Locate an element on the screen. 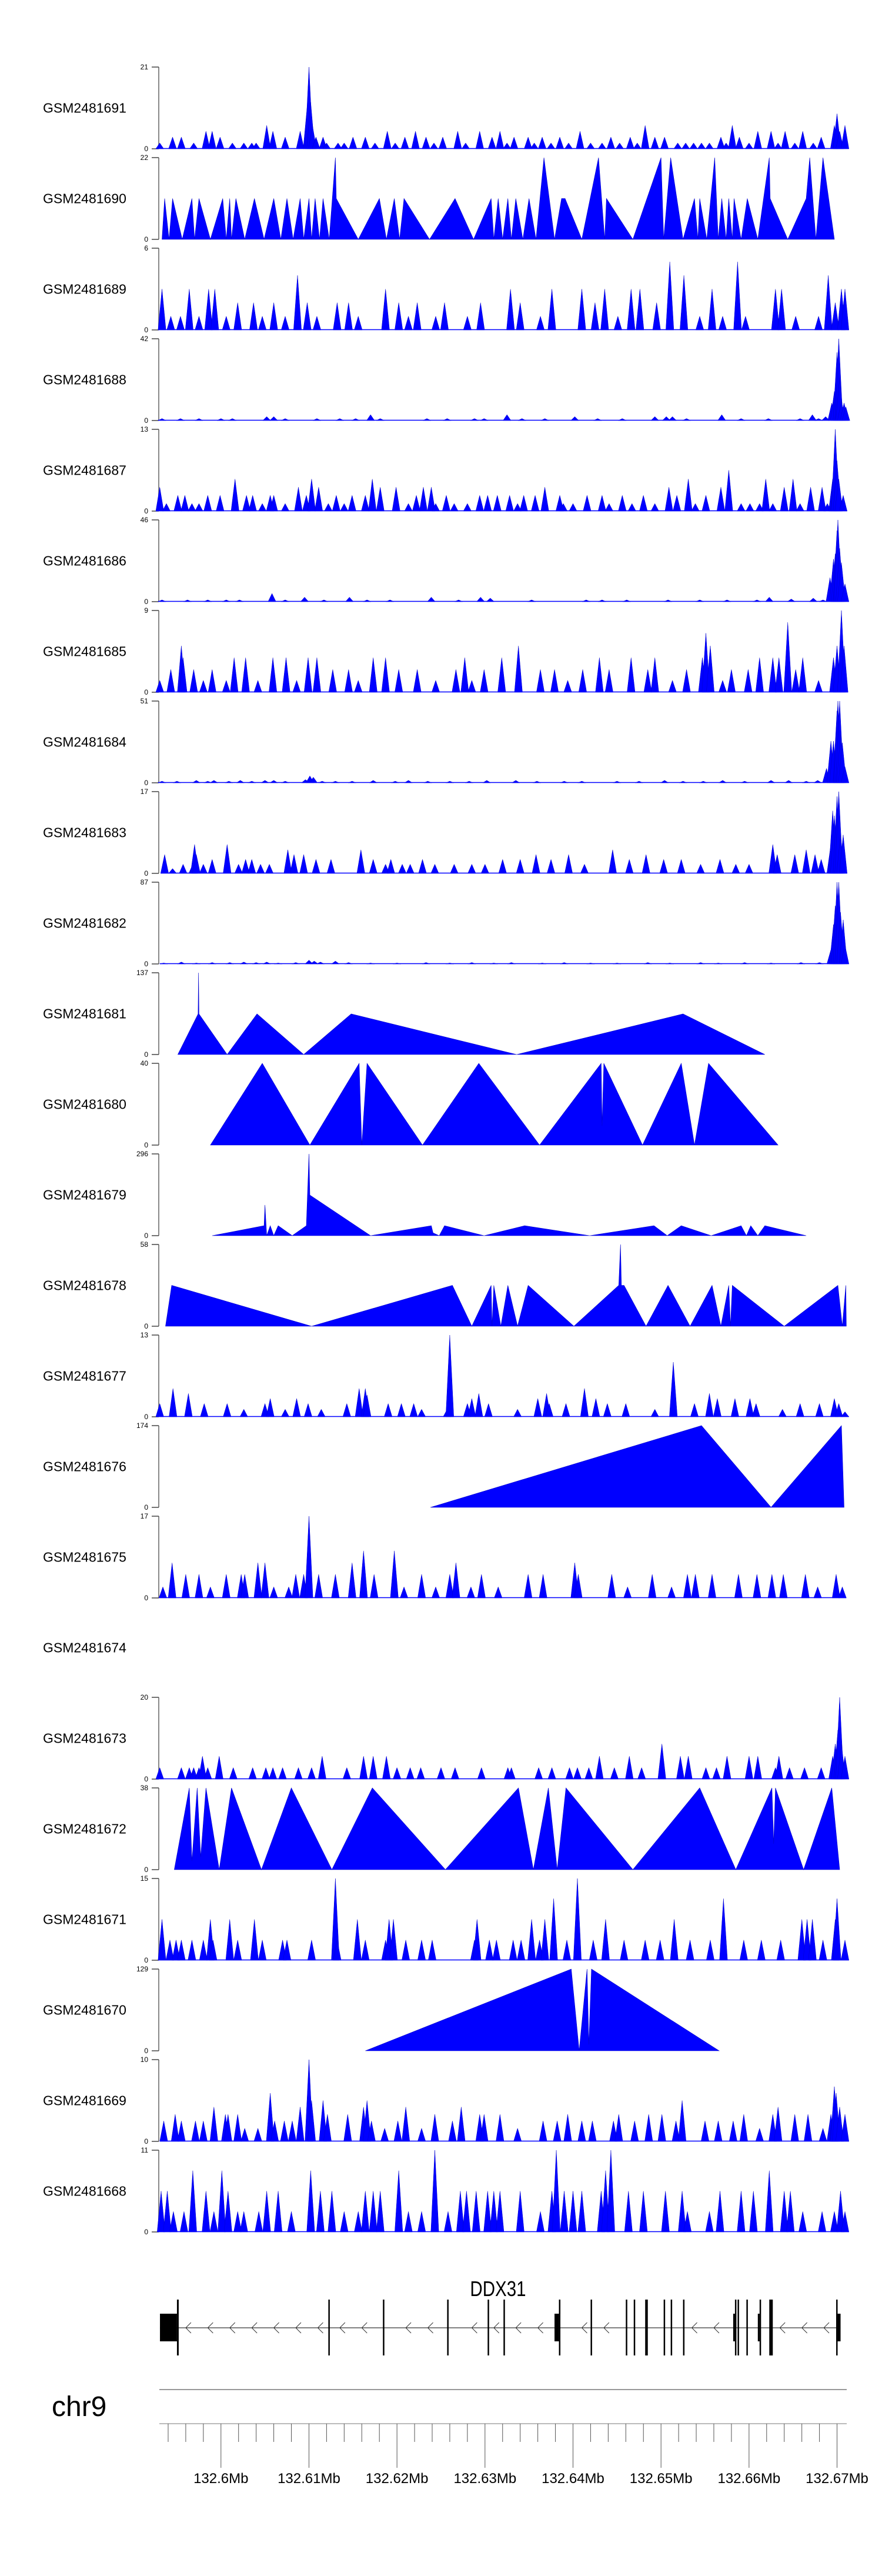  track-label: GSM2481674 is located at coordinates (84, 1648).